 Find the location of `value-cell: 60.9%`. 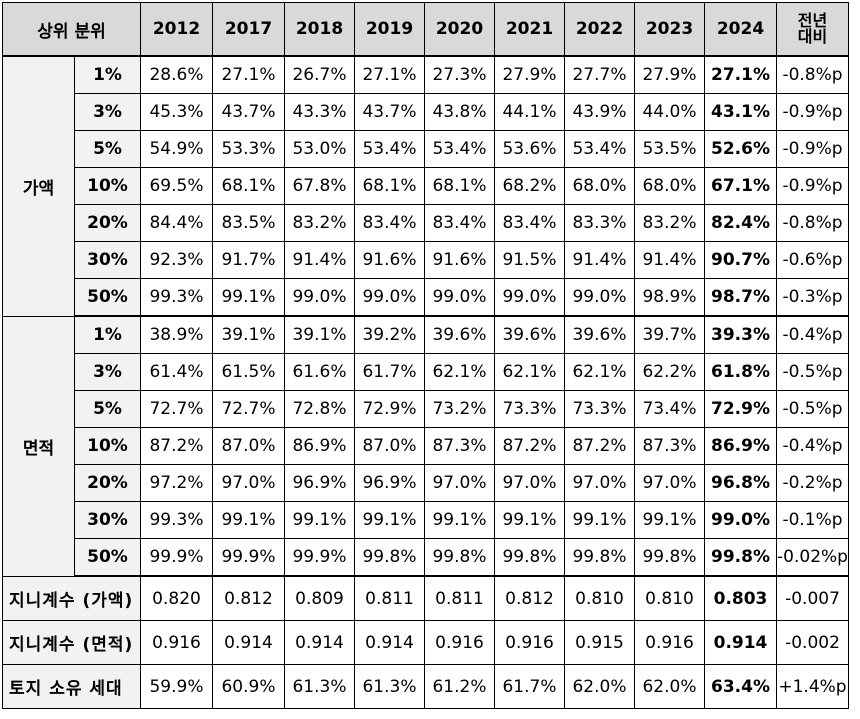

value-cell: 60.9% is located at coordinates (248, 686).